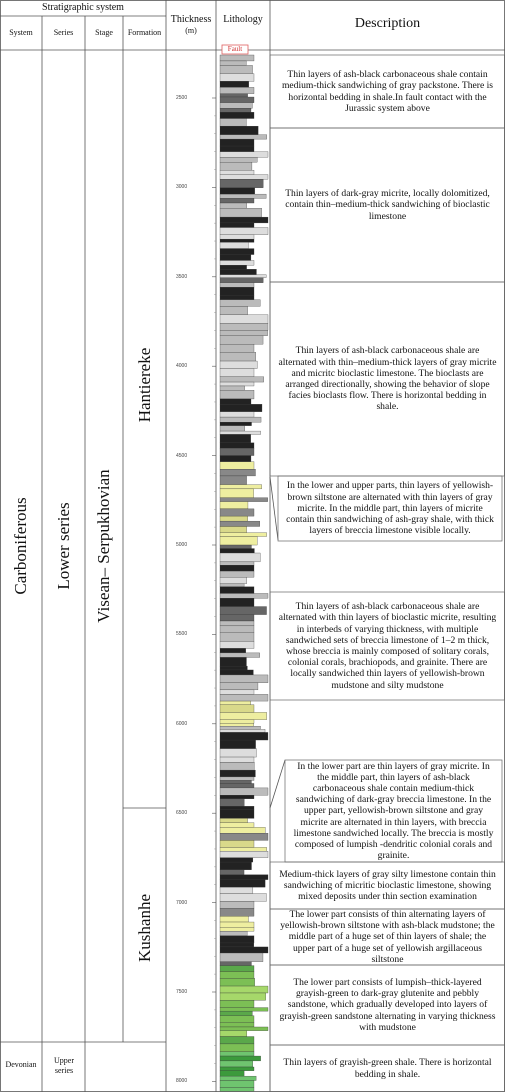 The image size is (505, 1092). I want to click on description-box, so click(390, 508).